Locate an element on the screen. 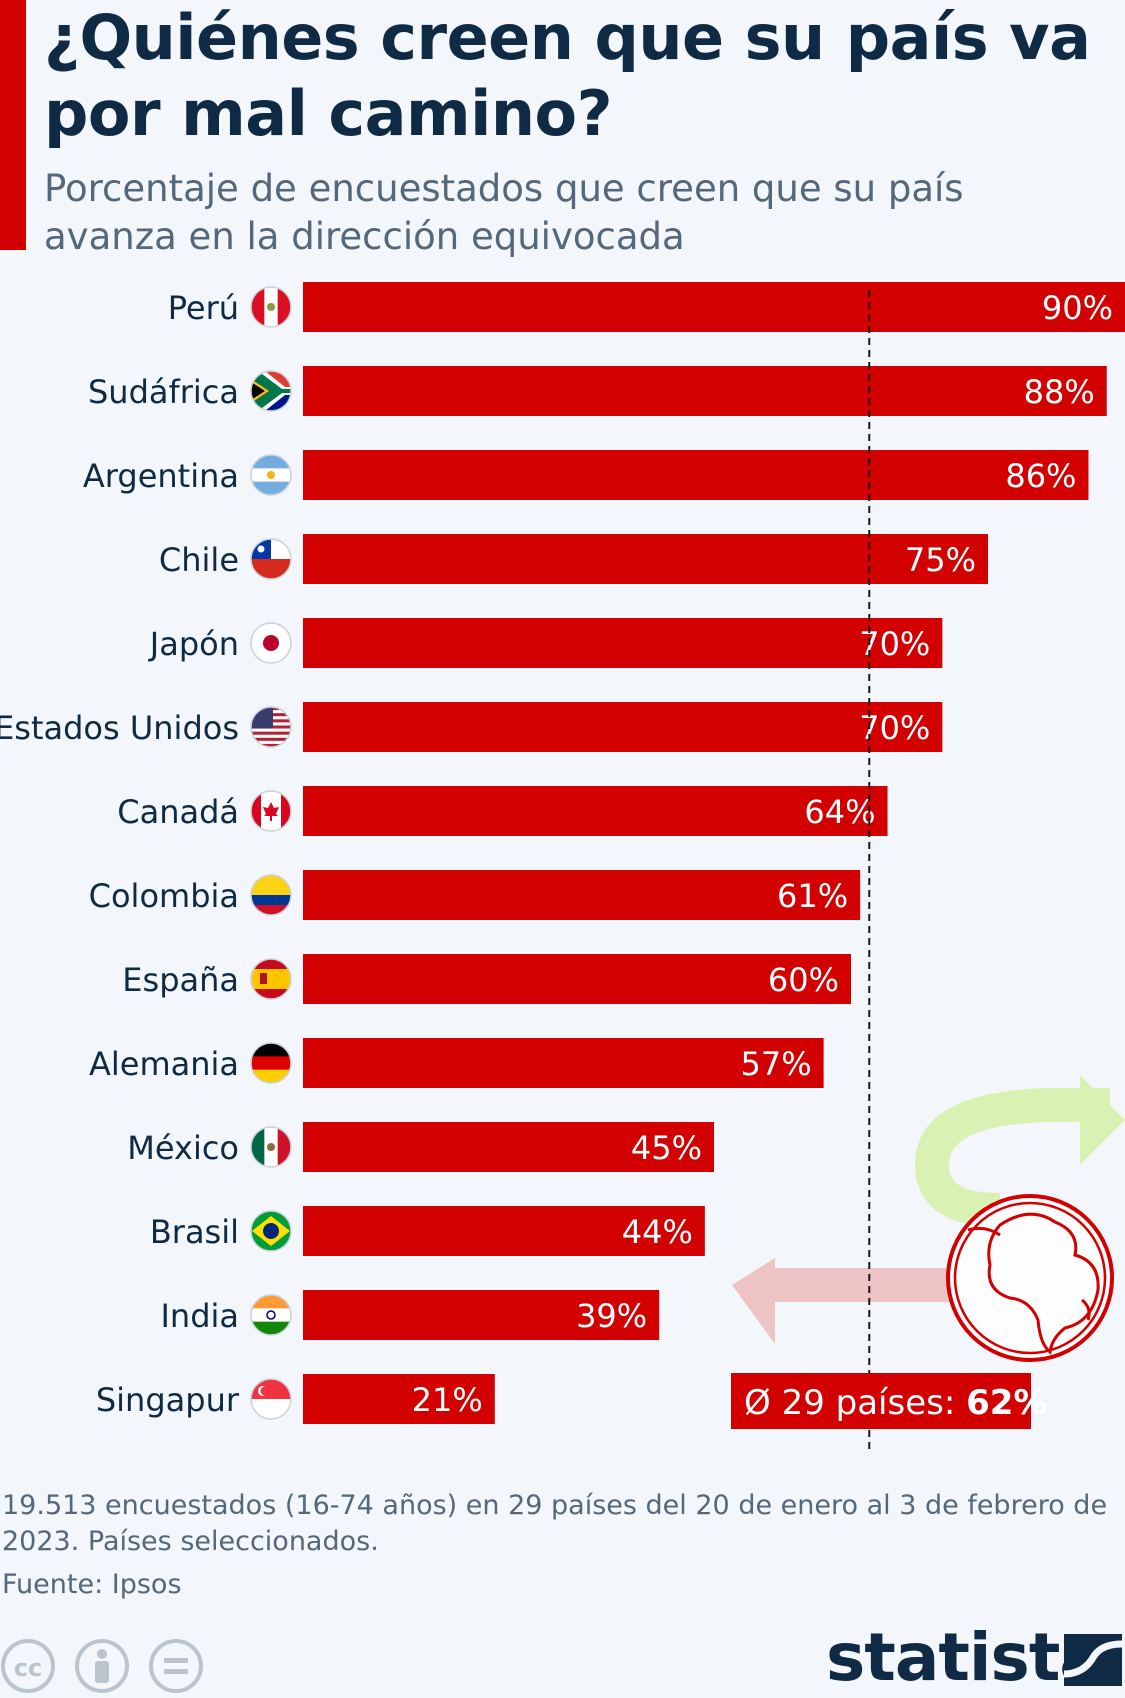 Image resolution: width=1125 pixels, height=1698 pixels. by-icon is located at coordinates (102, 1666).